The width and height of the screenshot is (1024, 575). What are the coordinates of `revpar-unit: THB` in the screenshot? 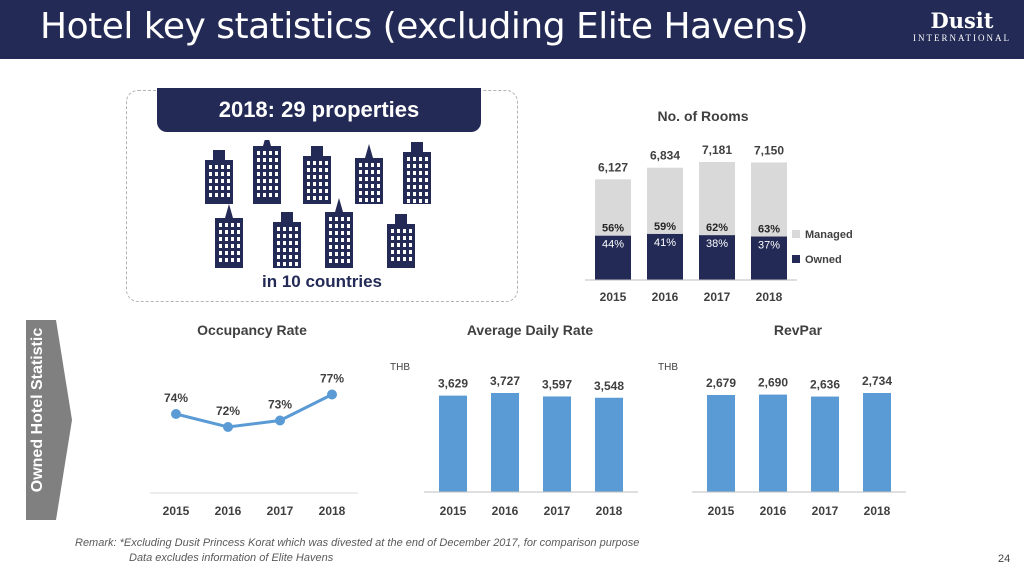 It's located at (668, 367).